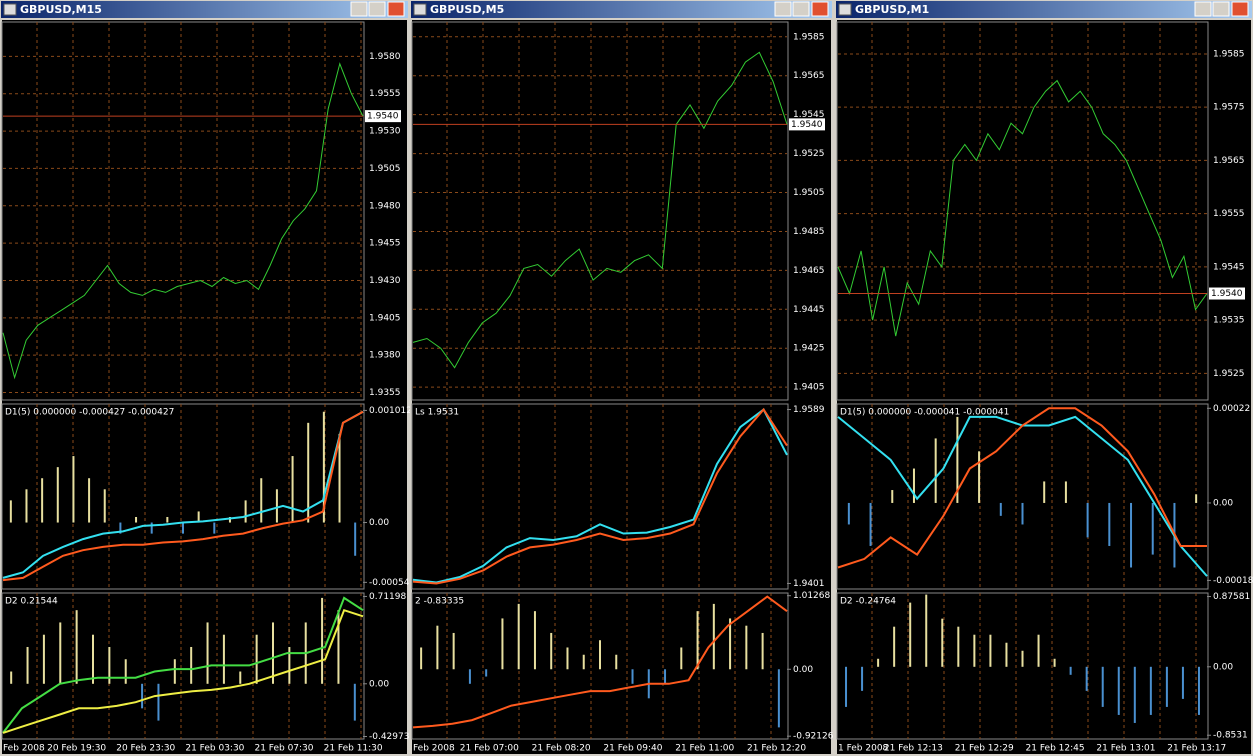 This screenshot has height=756, width=1253. What do you see at coordinates (1229, 374) in the screenshot?
I see `price-tick-label: 1.9525` at bounding box center [1229, 374].